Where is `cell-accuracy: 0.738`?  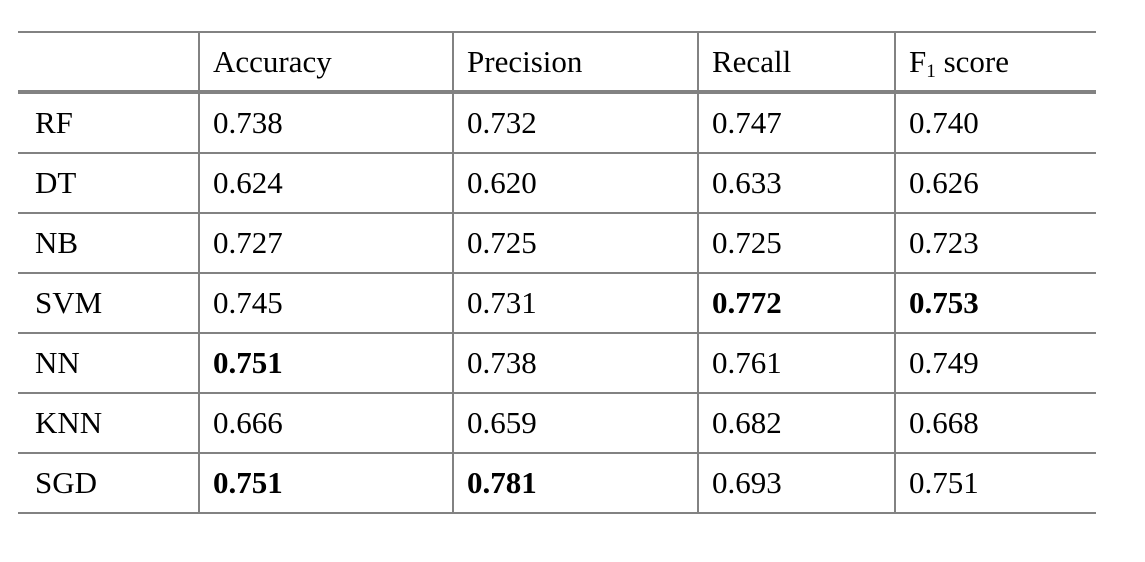 cell-accuracy: 0.738 is located at coordinates (326, 122).